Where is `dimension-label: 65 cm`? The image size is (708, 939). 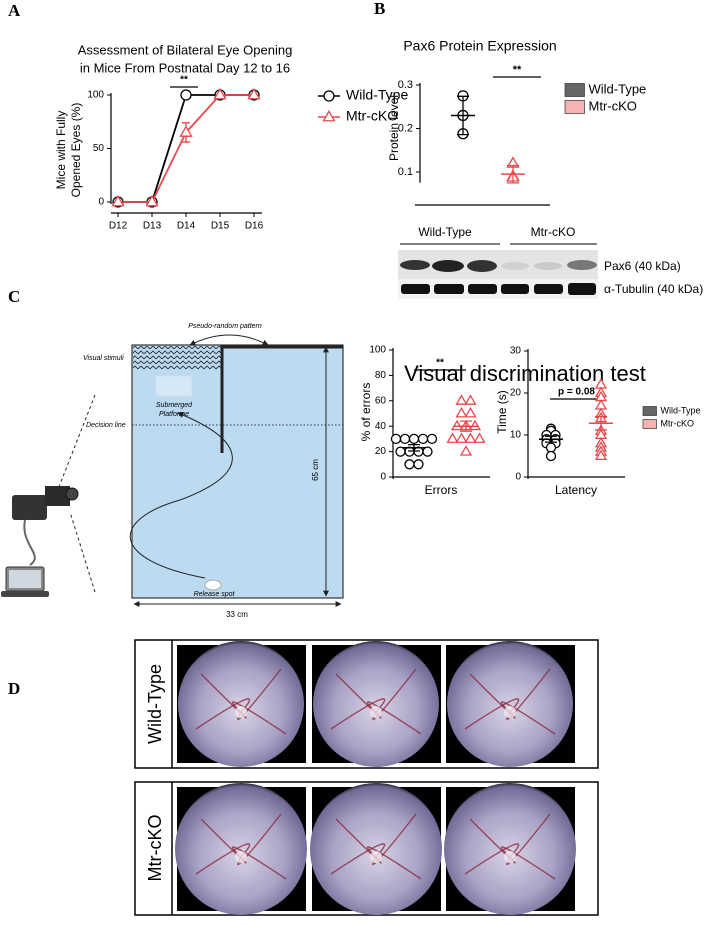 dimension-label: 65 cm is located at coordinates (315, 470).